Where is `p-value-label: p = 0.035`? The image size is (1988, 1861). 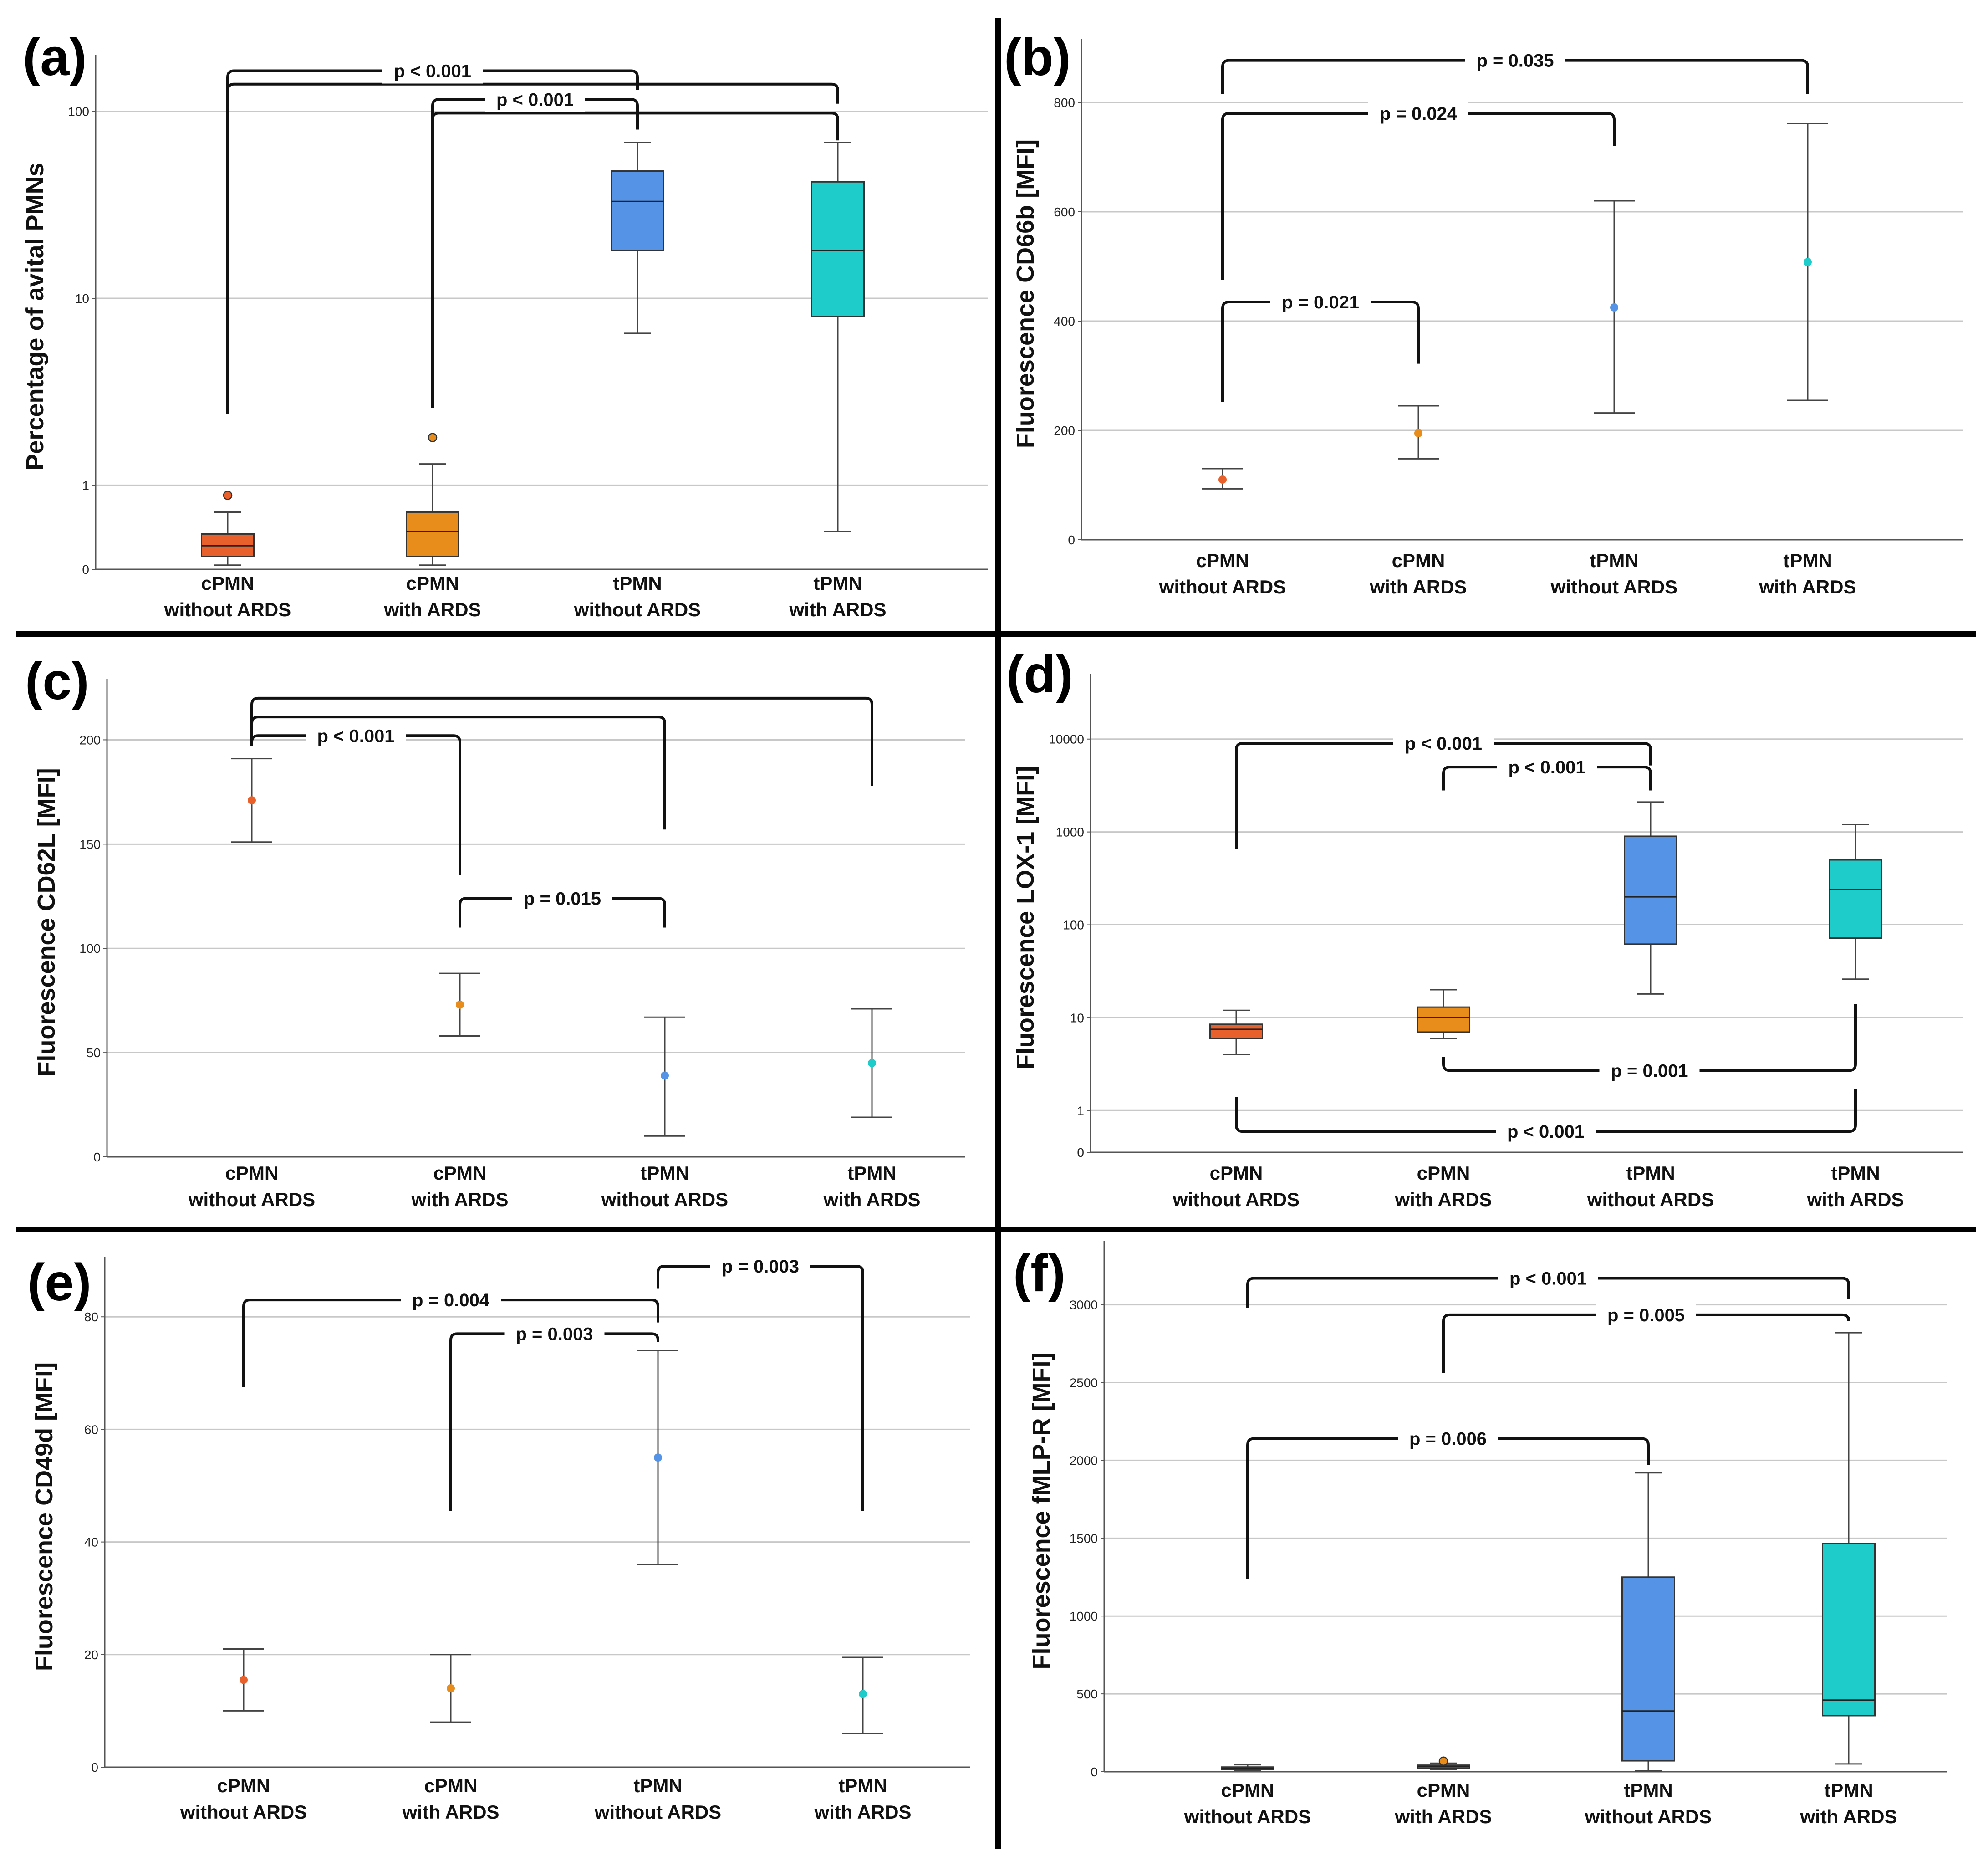
p-value-label: p = 0.035 is located at coordinates (1515, 61).